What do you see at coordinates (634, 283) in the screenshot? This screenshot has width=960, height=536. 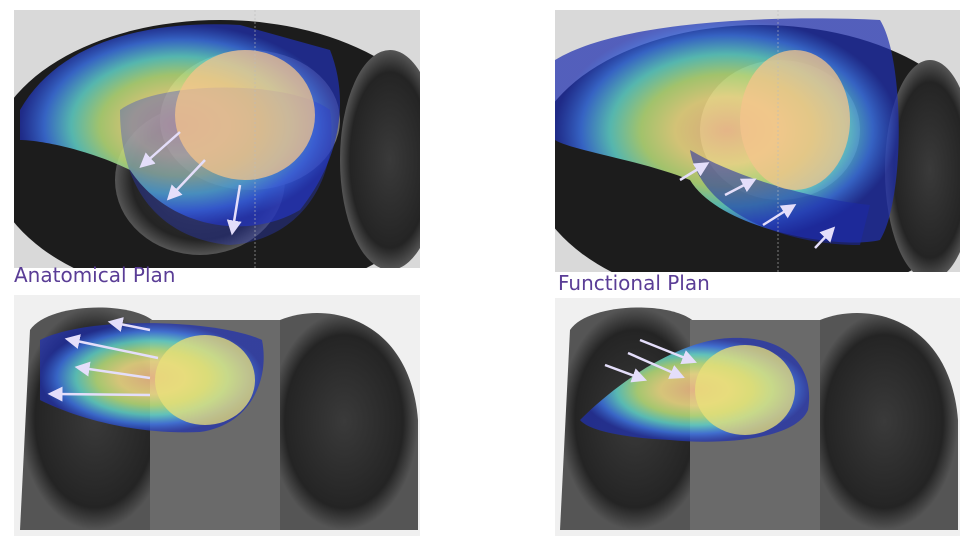 I see `panel-label: Functional Plan` at bounding box center [634, 283].